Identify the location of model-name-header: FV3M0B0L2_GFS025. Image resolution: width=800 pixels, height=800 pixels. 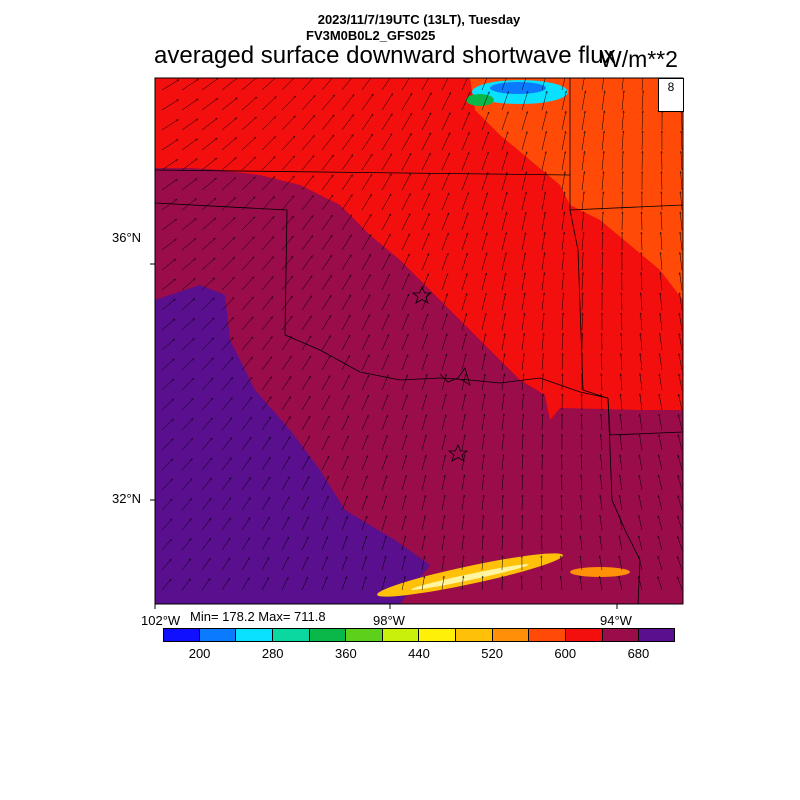
(371, 35).